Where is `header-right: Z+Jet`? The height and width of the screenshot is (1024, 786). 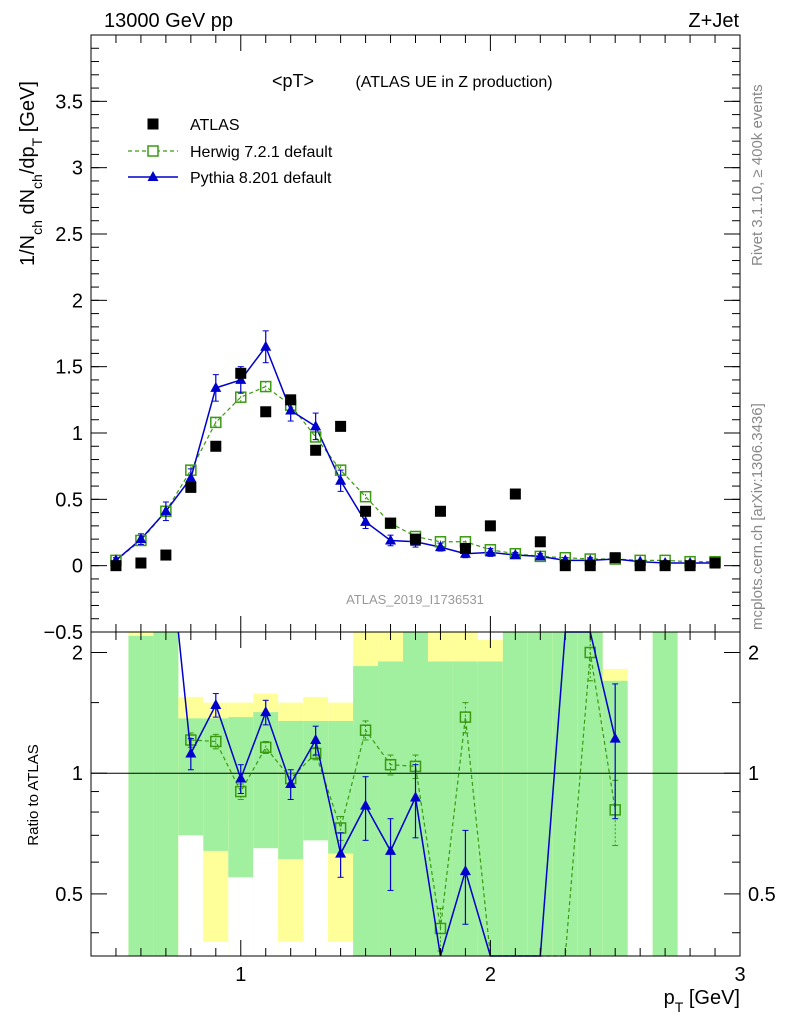 header-right: Z+Jet is located at coordinates (713, 21).